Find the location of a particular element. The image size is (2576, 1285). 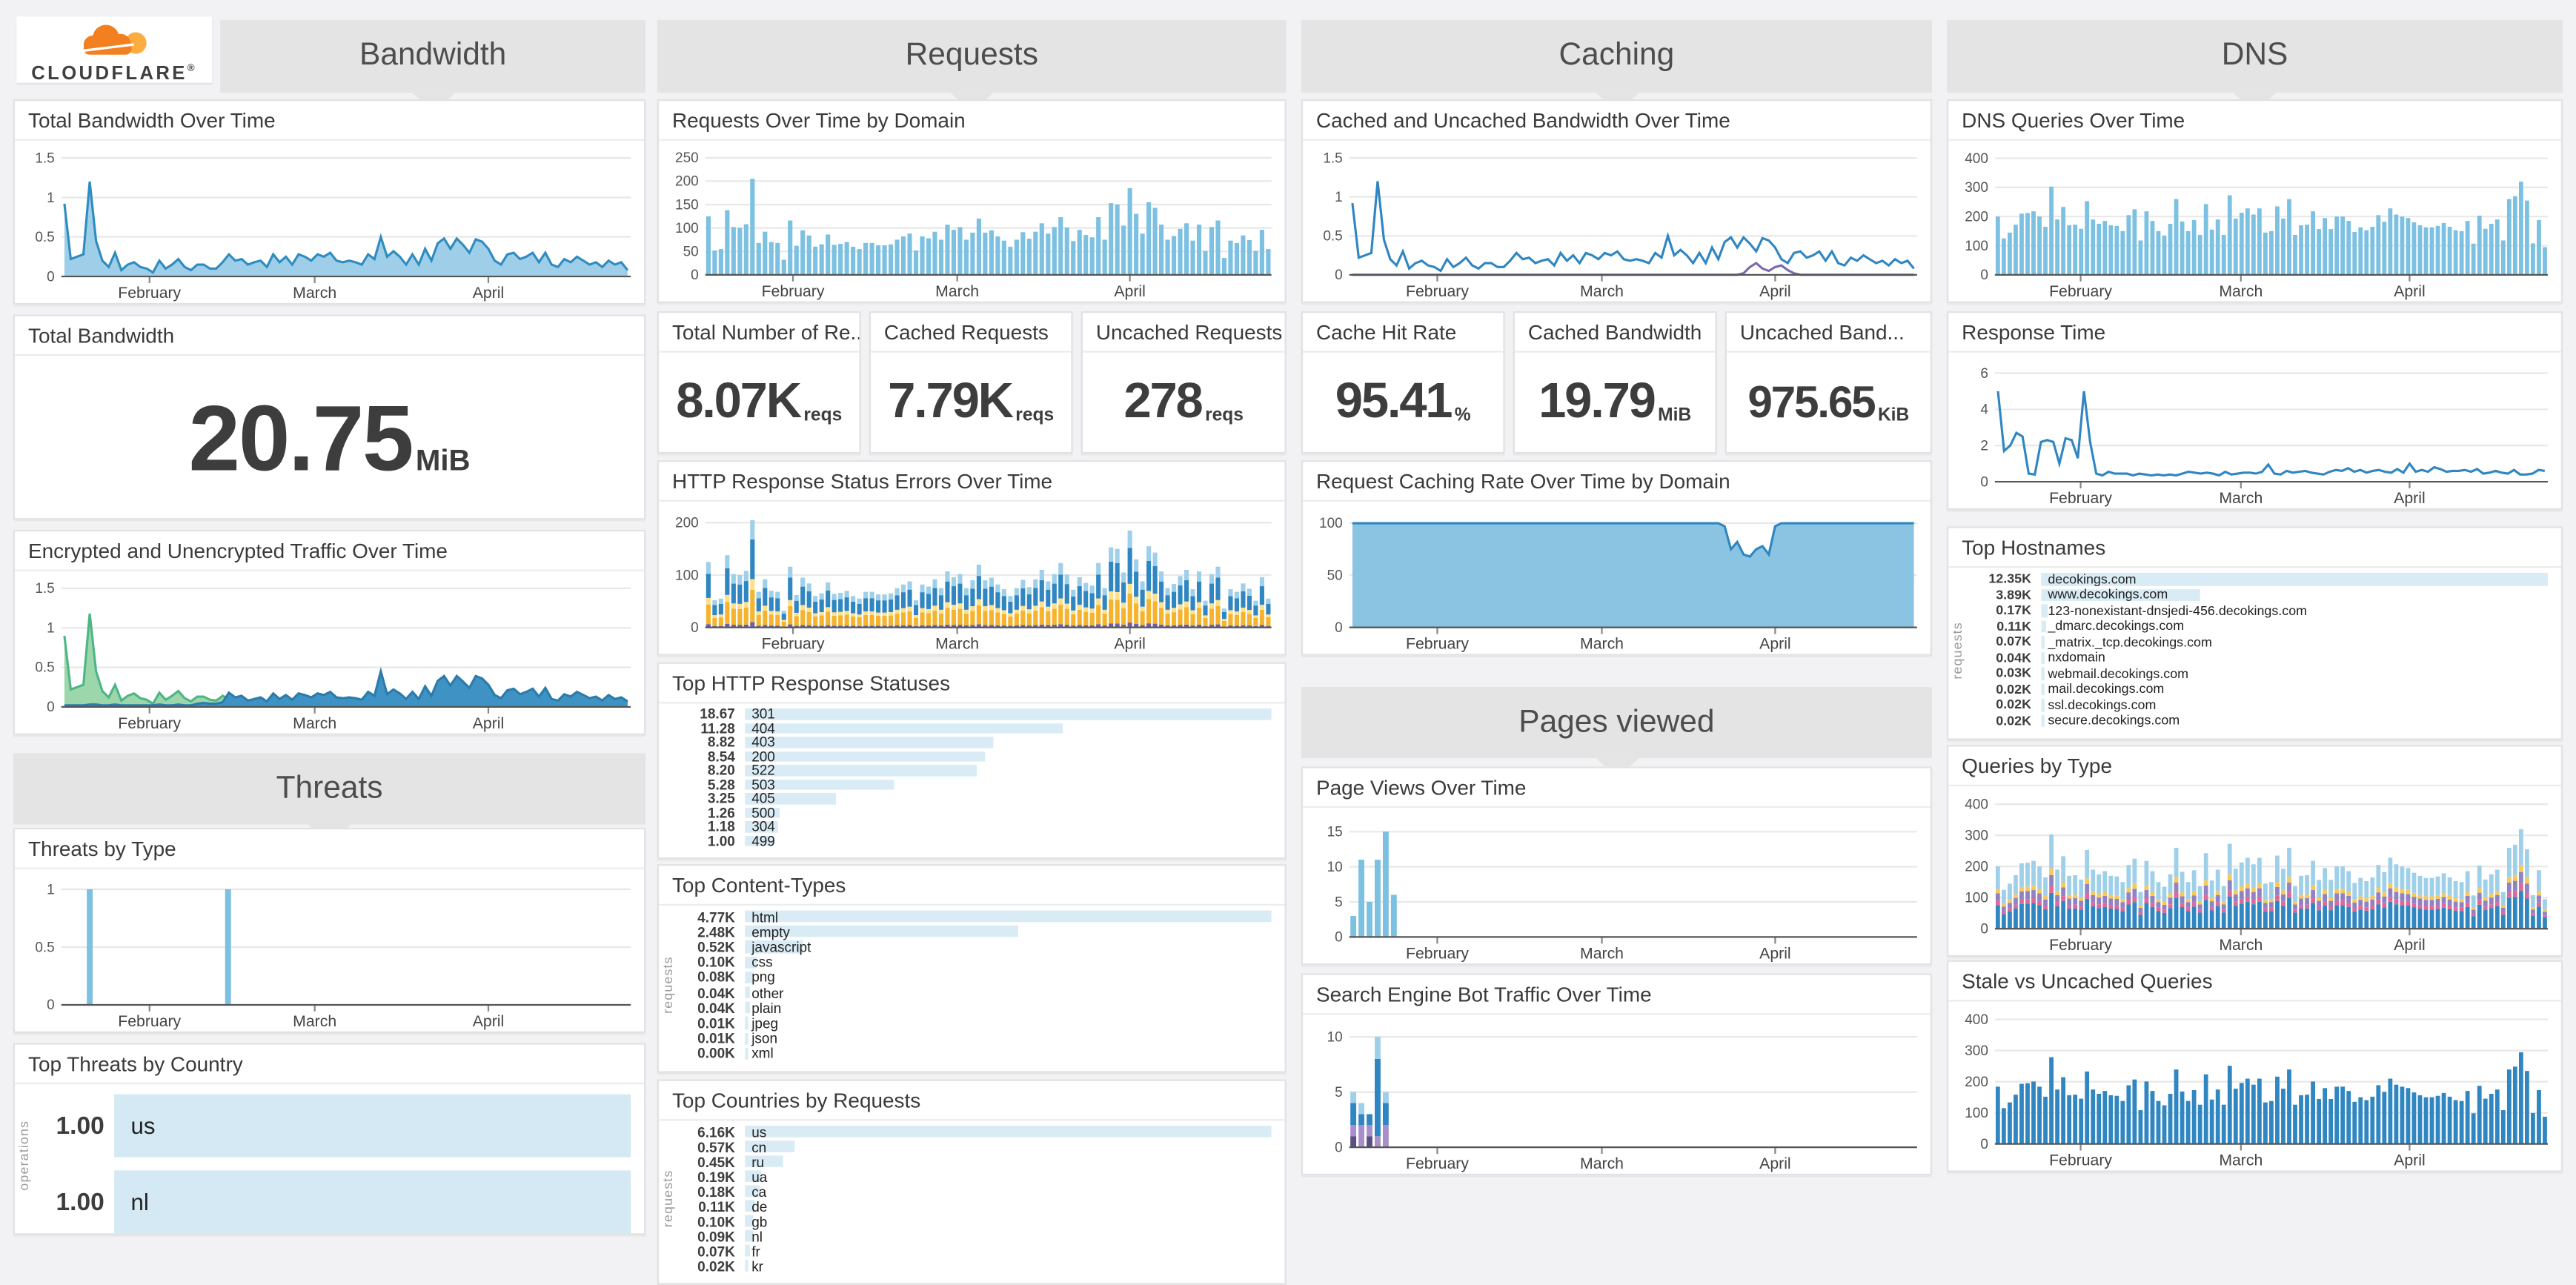

list-item-bar: 301 is located at coordinates (1008, 714).